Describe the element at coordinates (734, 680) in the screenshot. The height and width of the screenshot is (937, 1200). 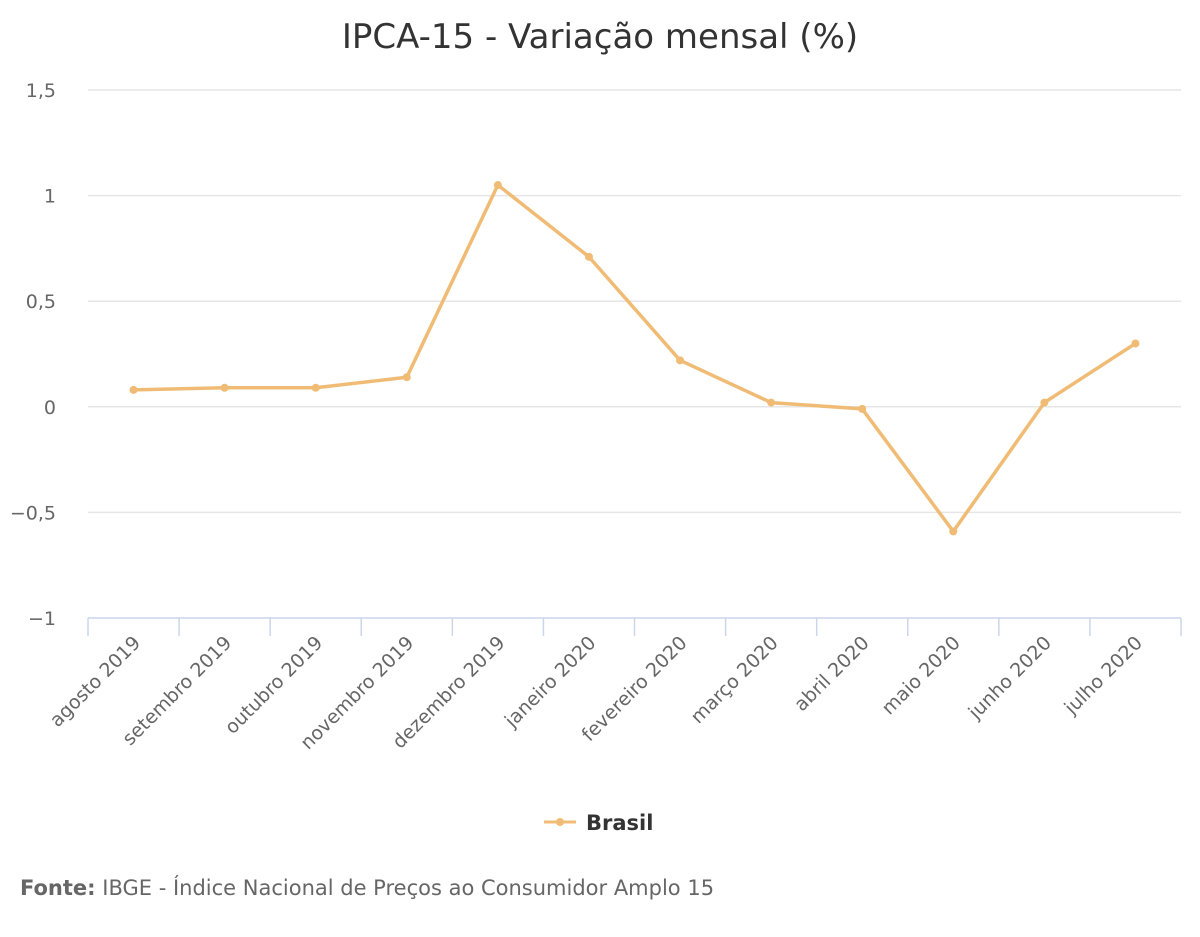
I see `x-tick-label: março 2020` at that location.